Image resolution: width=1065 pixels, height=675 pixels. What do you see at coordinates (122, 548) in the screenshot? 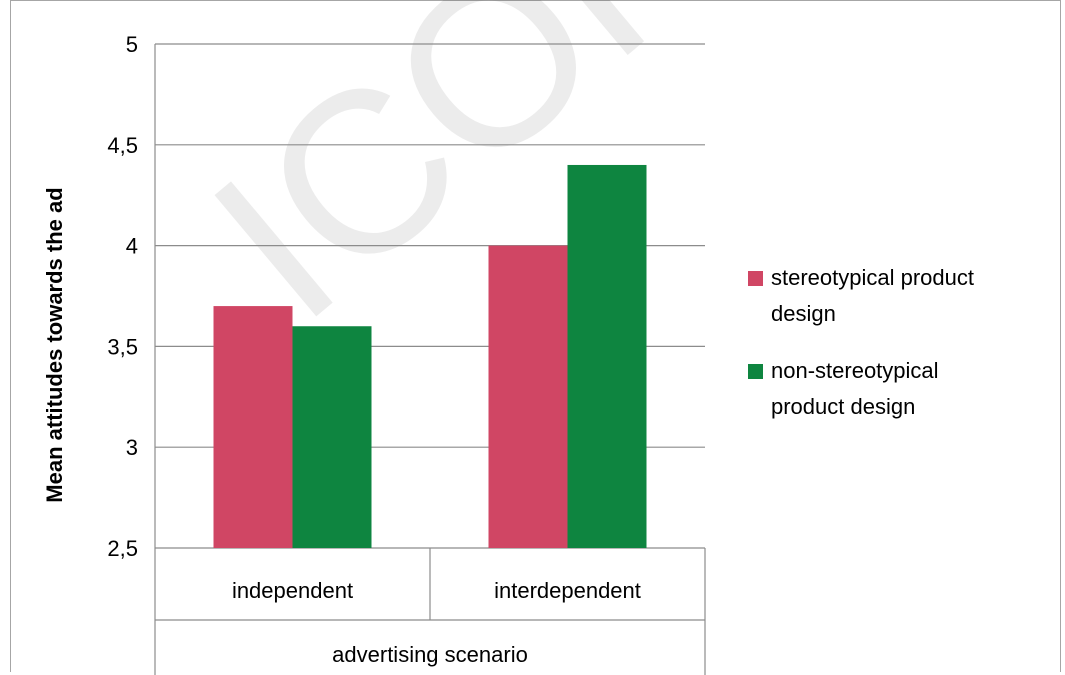
I see `y-tick-label: 2,5` at bounding box center [122, 548].